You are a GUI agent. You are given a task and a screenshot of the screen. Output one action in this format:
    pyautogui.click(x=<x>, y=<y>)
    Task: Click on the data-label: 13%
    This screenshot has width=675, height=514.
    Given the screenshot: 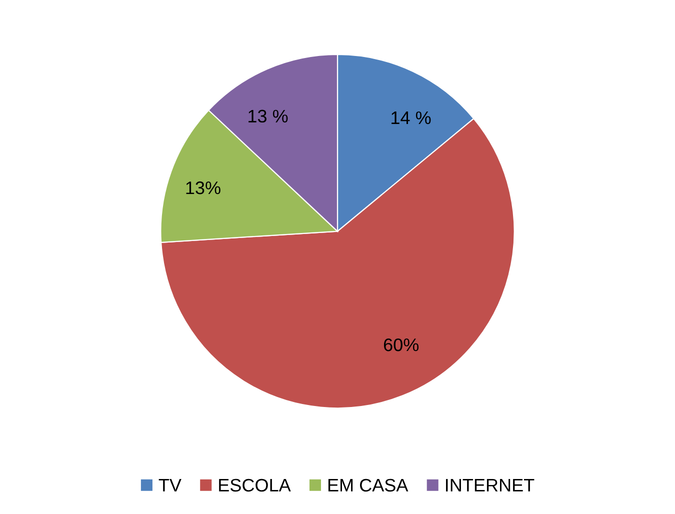 What is the action you would take?
    pyautogui.click(x=203, y=187)
    